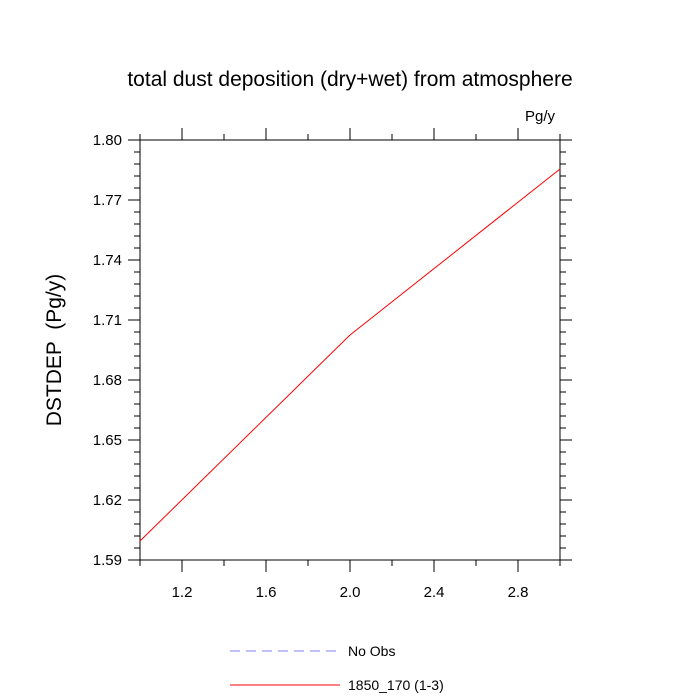 Image resolution: width=700 pixels, height=700 pixels. I want to click on x-tick-label: 2.4, so click(434, 592).